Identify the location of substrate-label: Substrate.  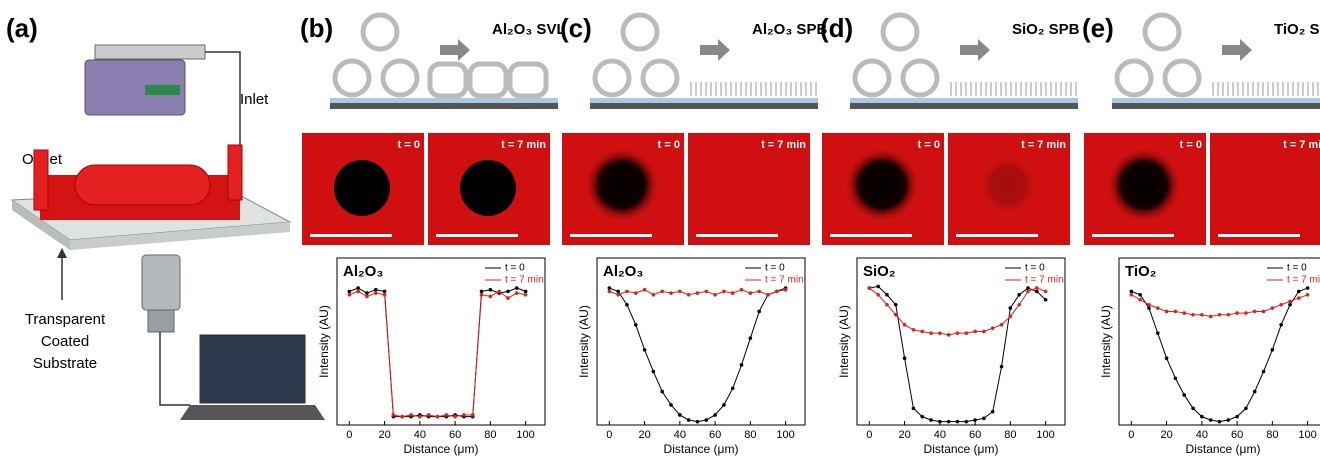
(65, 363).